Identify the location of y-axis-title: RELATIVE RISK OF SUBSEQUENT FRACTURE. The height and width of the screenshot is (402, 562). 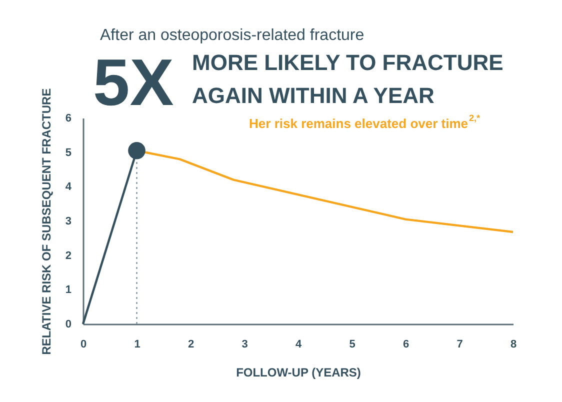
(46, 221).